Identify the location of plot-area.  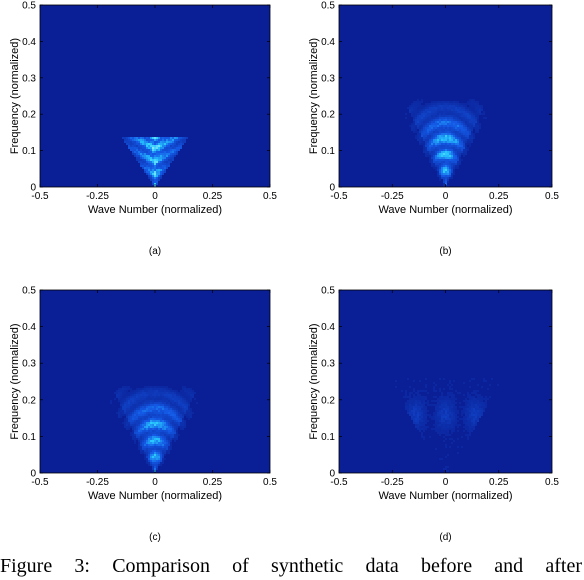
(445, 381).